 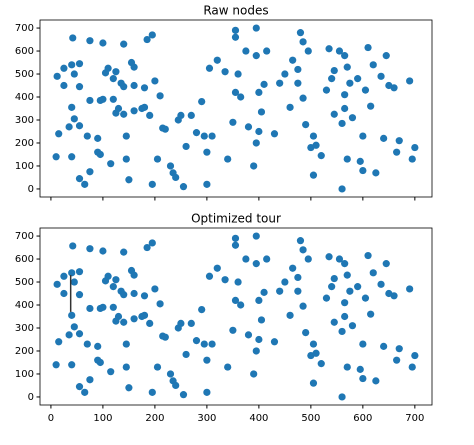 I want to click on x-tick-label: 100, so click(x=102, y=418).